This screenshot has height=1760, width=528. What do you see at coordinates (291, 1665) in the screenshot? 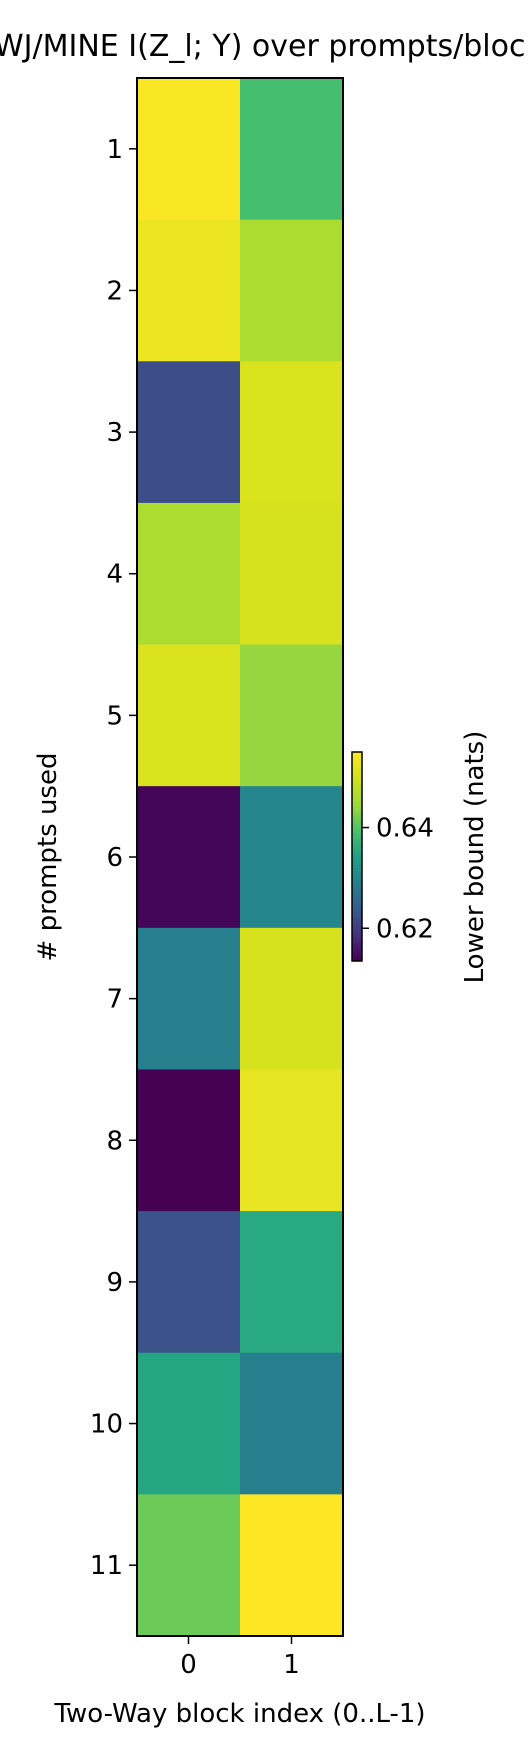
I see `x-tick-label: 1` at bounding box center [291, 1665].